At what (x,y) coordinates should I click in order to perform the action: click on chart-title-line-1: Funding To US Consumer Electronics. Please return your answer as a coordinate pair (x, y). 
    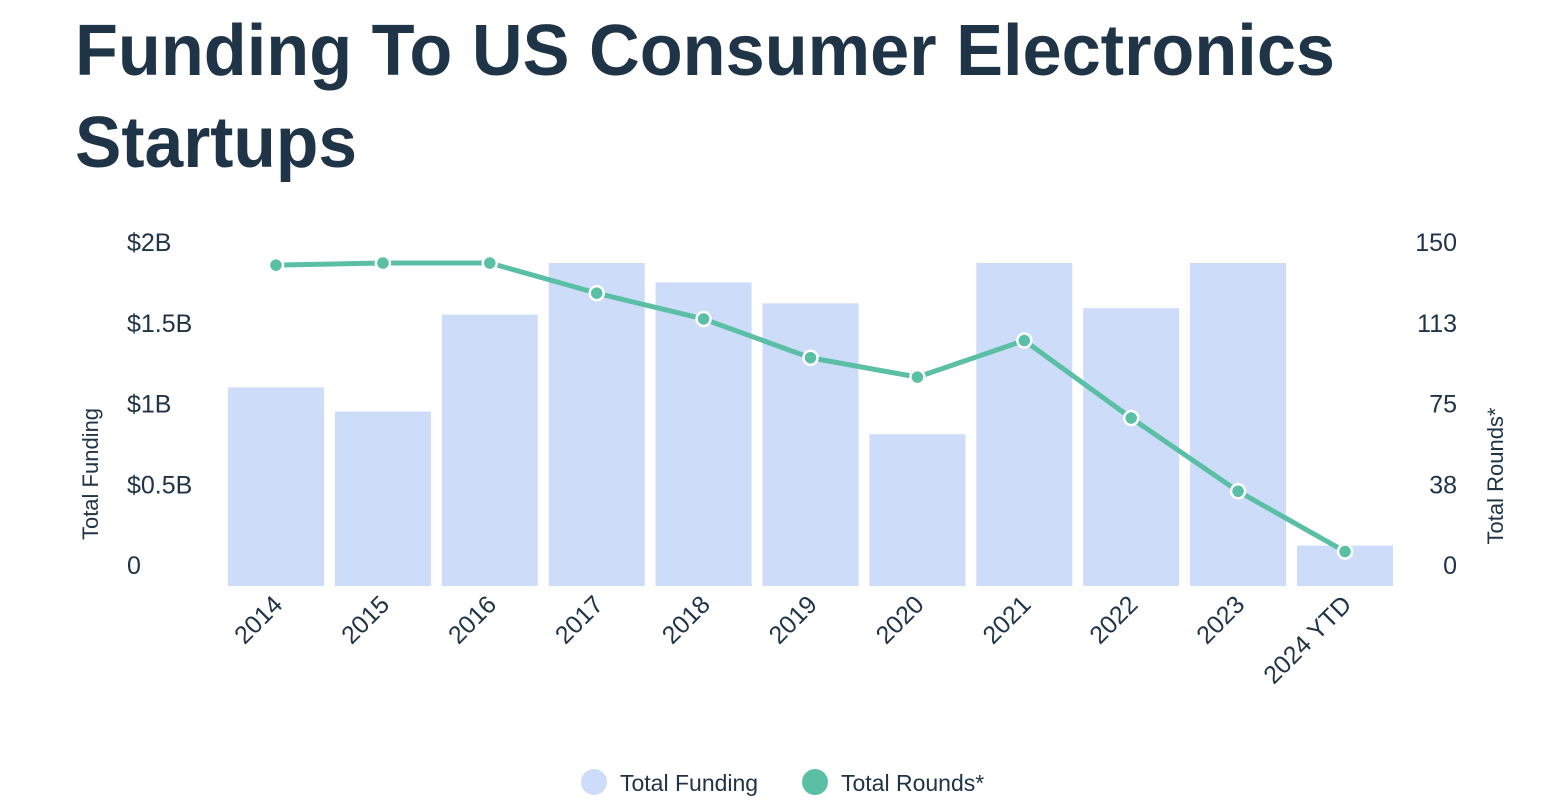
    Looking at the image, I should click on (705, 51).